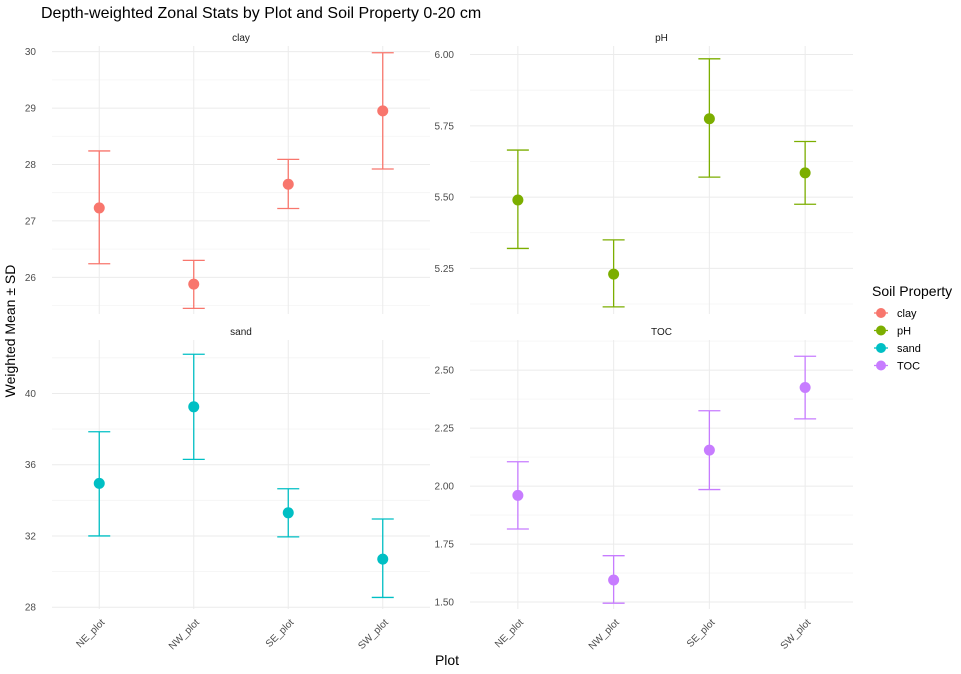 This screenshot has width=961, height=674. I want to click on y-tick-label: 40, so click(31, 394).